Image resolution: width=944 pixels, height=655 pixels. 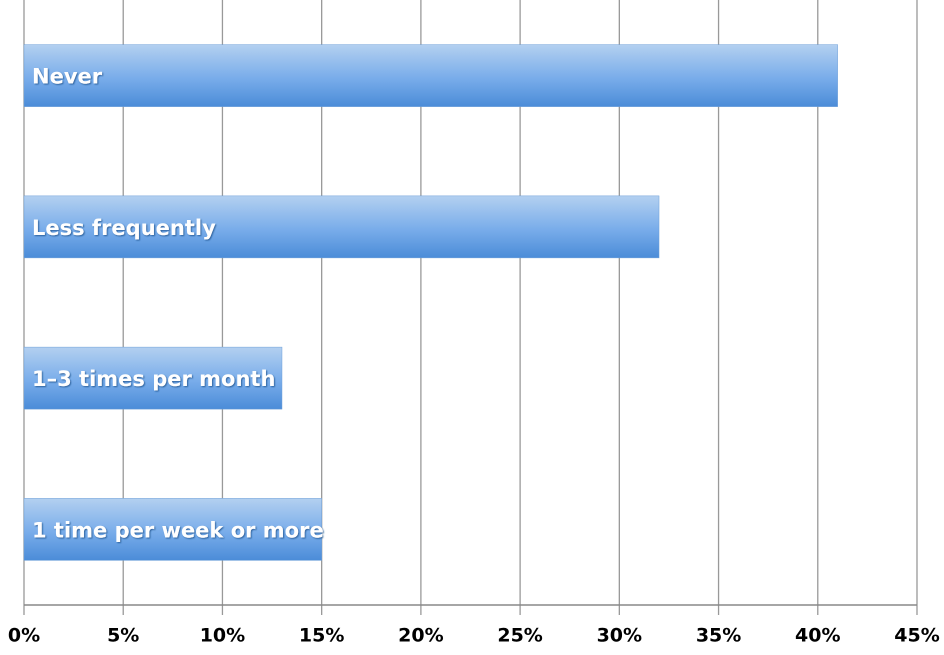 What do you see at coordinates (619, 636) in the screenshot?
I see `x-tick-label: 30%` at bounding box center [619, 636].